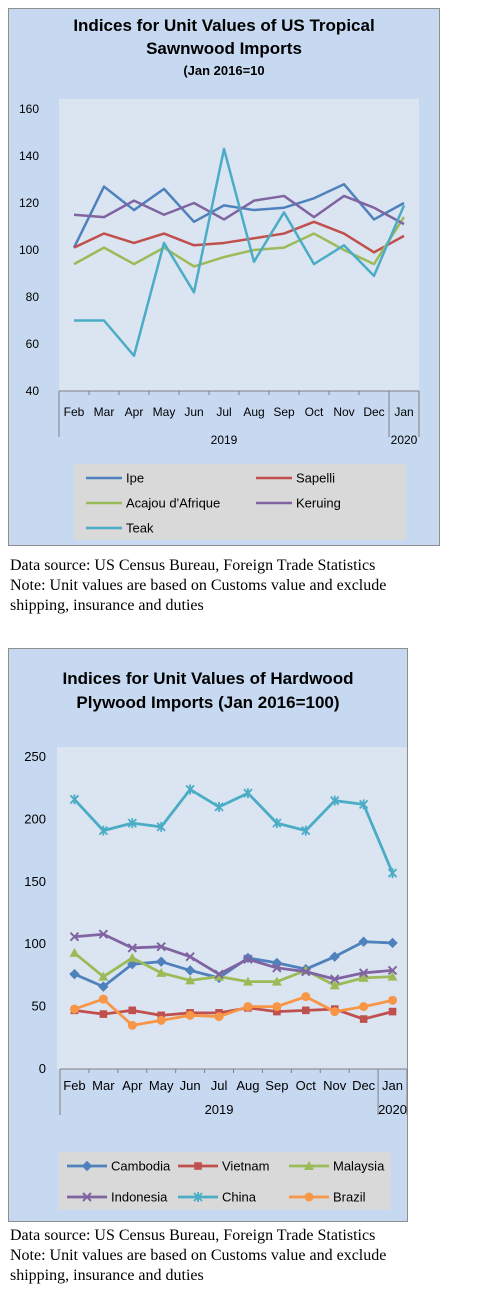 This screenshot has height=1294, width=480. I want to click on c2-x-tick-label: Jan, so click(392, 1085).